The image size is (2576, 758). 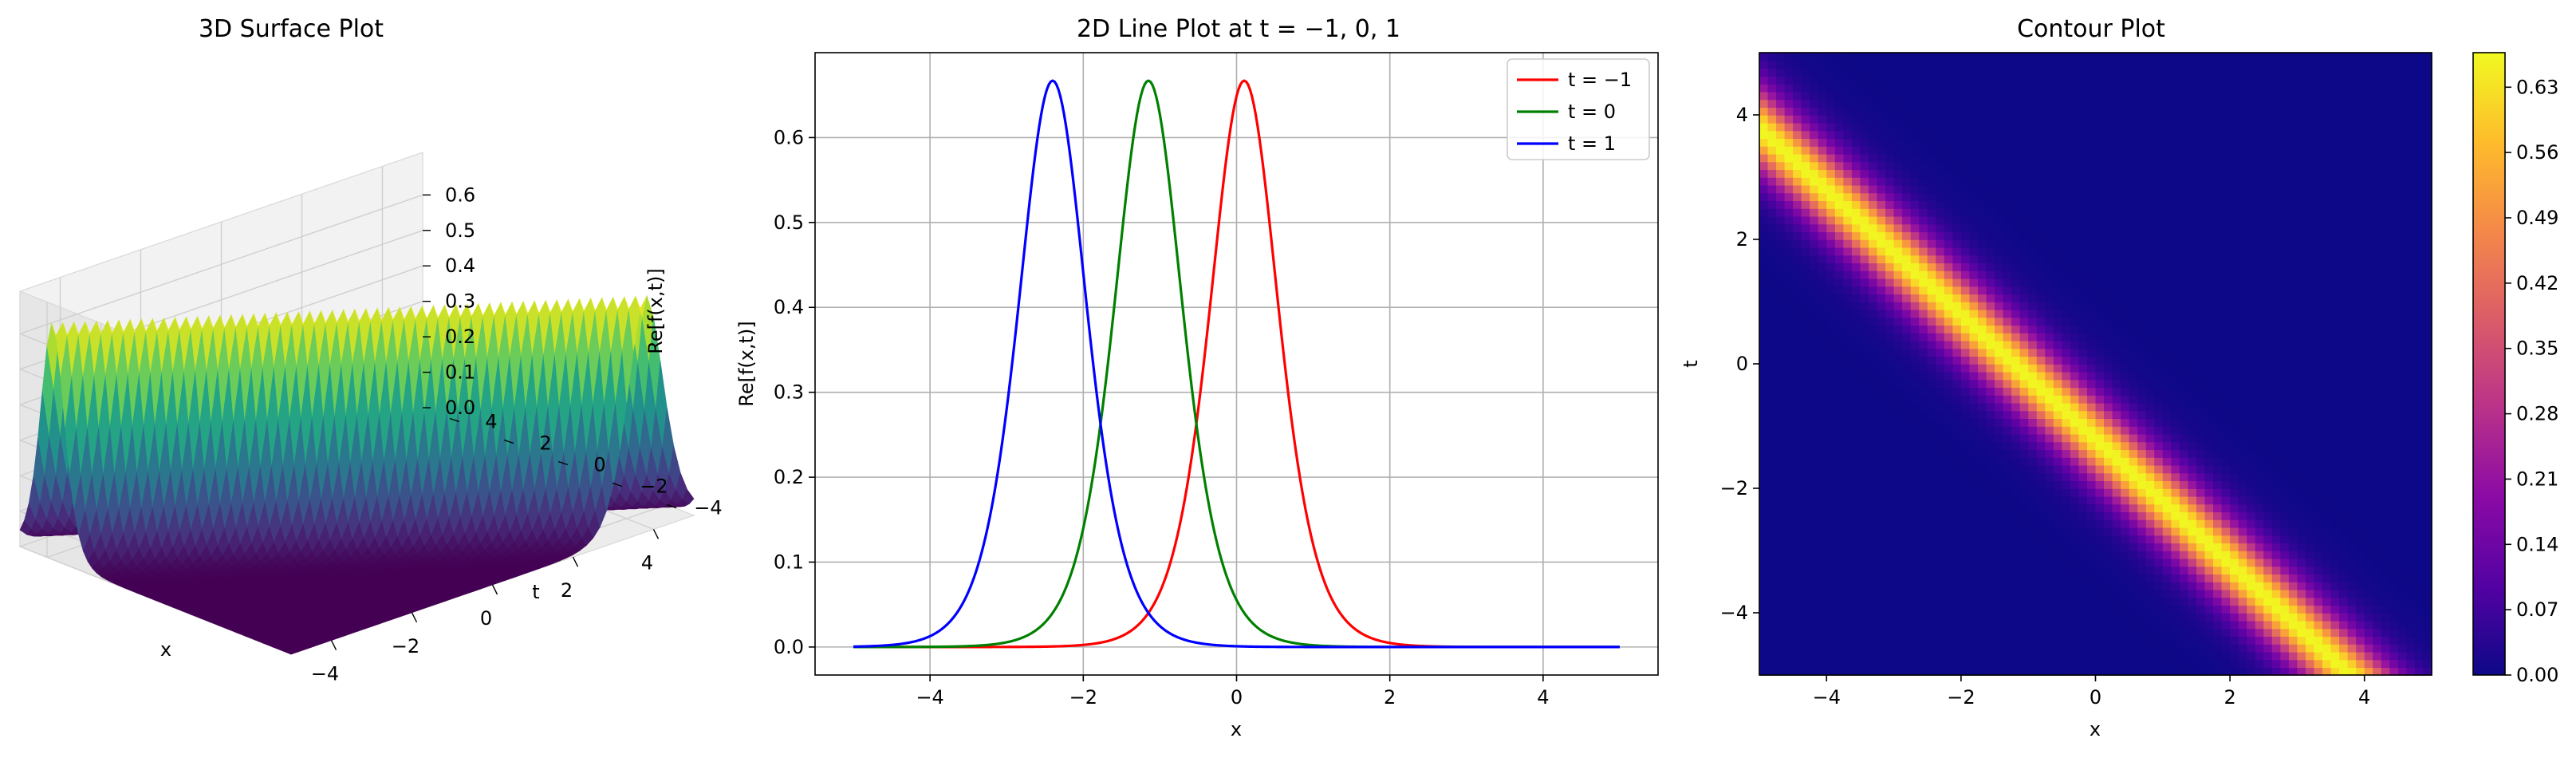 I want to click on surface-t-axis-label: t, so click(x=535, y=592).